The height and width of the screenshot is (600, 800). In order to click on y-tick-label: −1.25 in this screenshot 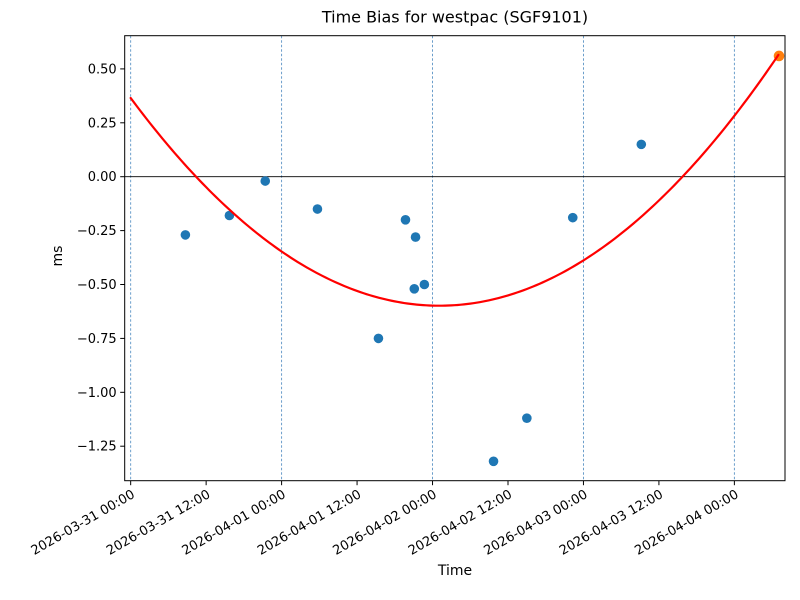, I will do `click(97, 447)`.